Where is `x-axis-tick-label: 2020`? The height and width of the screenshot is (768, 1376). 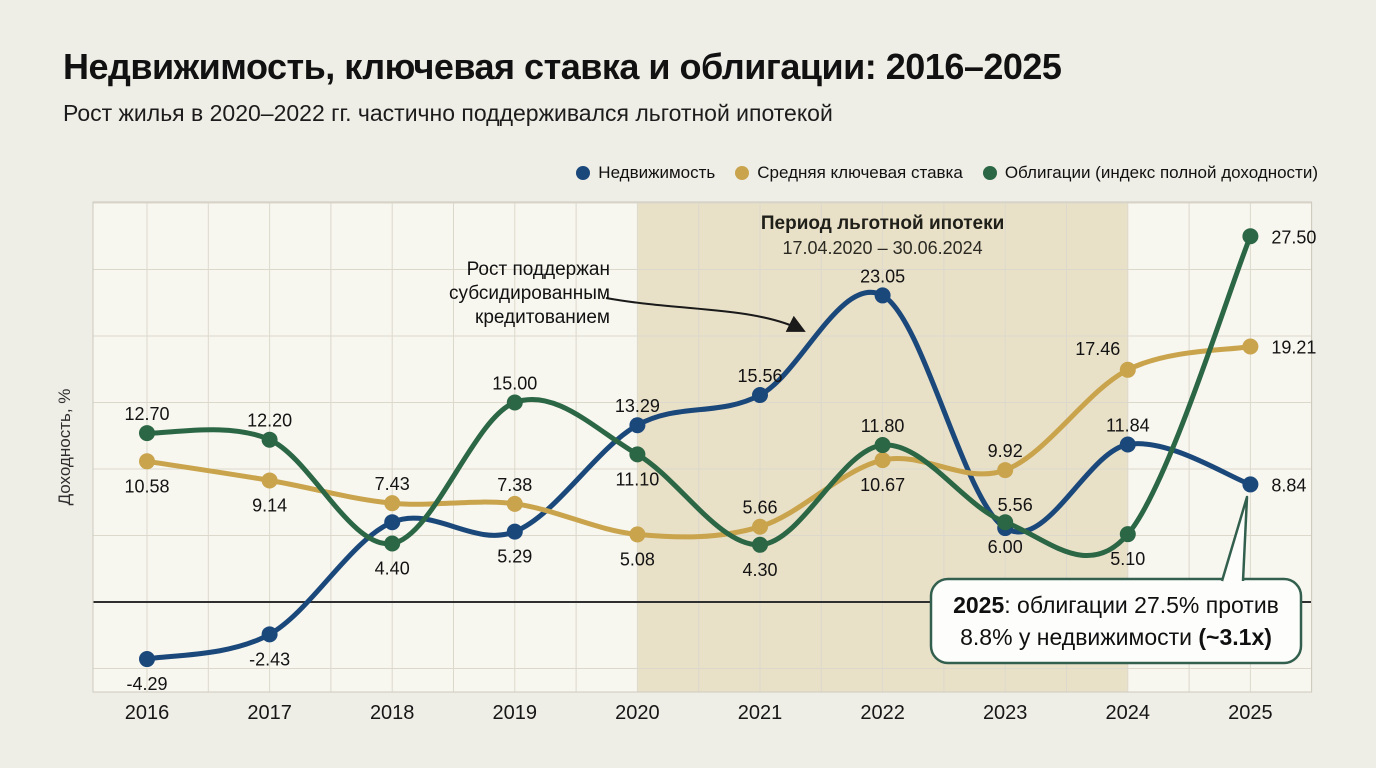 x-axis-tick-label: 2020 is located at coordinates (637, 713).